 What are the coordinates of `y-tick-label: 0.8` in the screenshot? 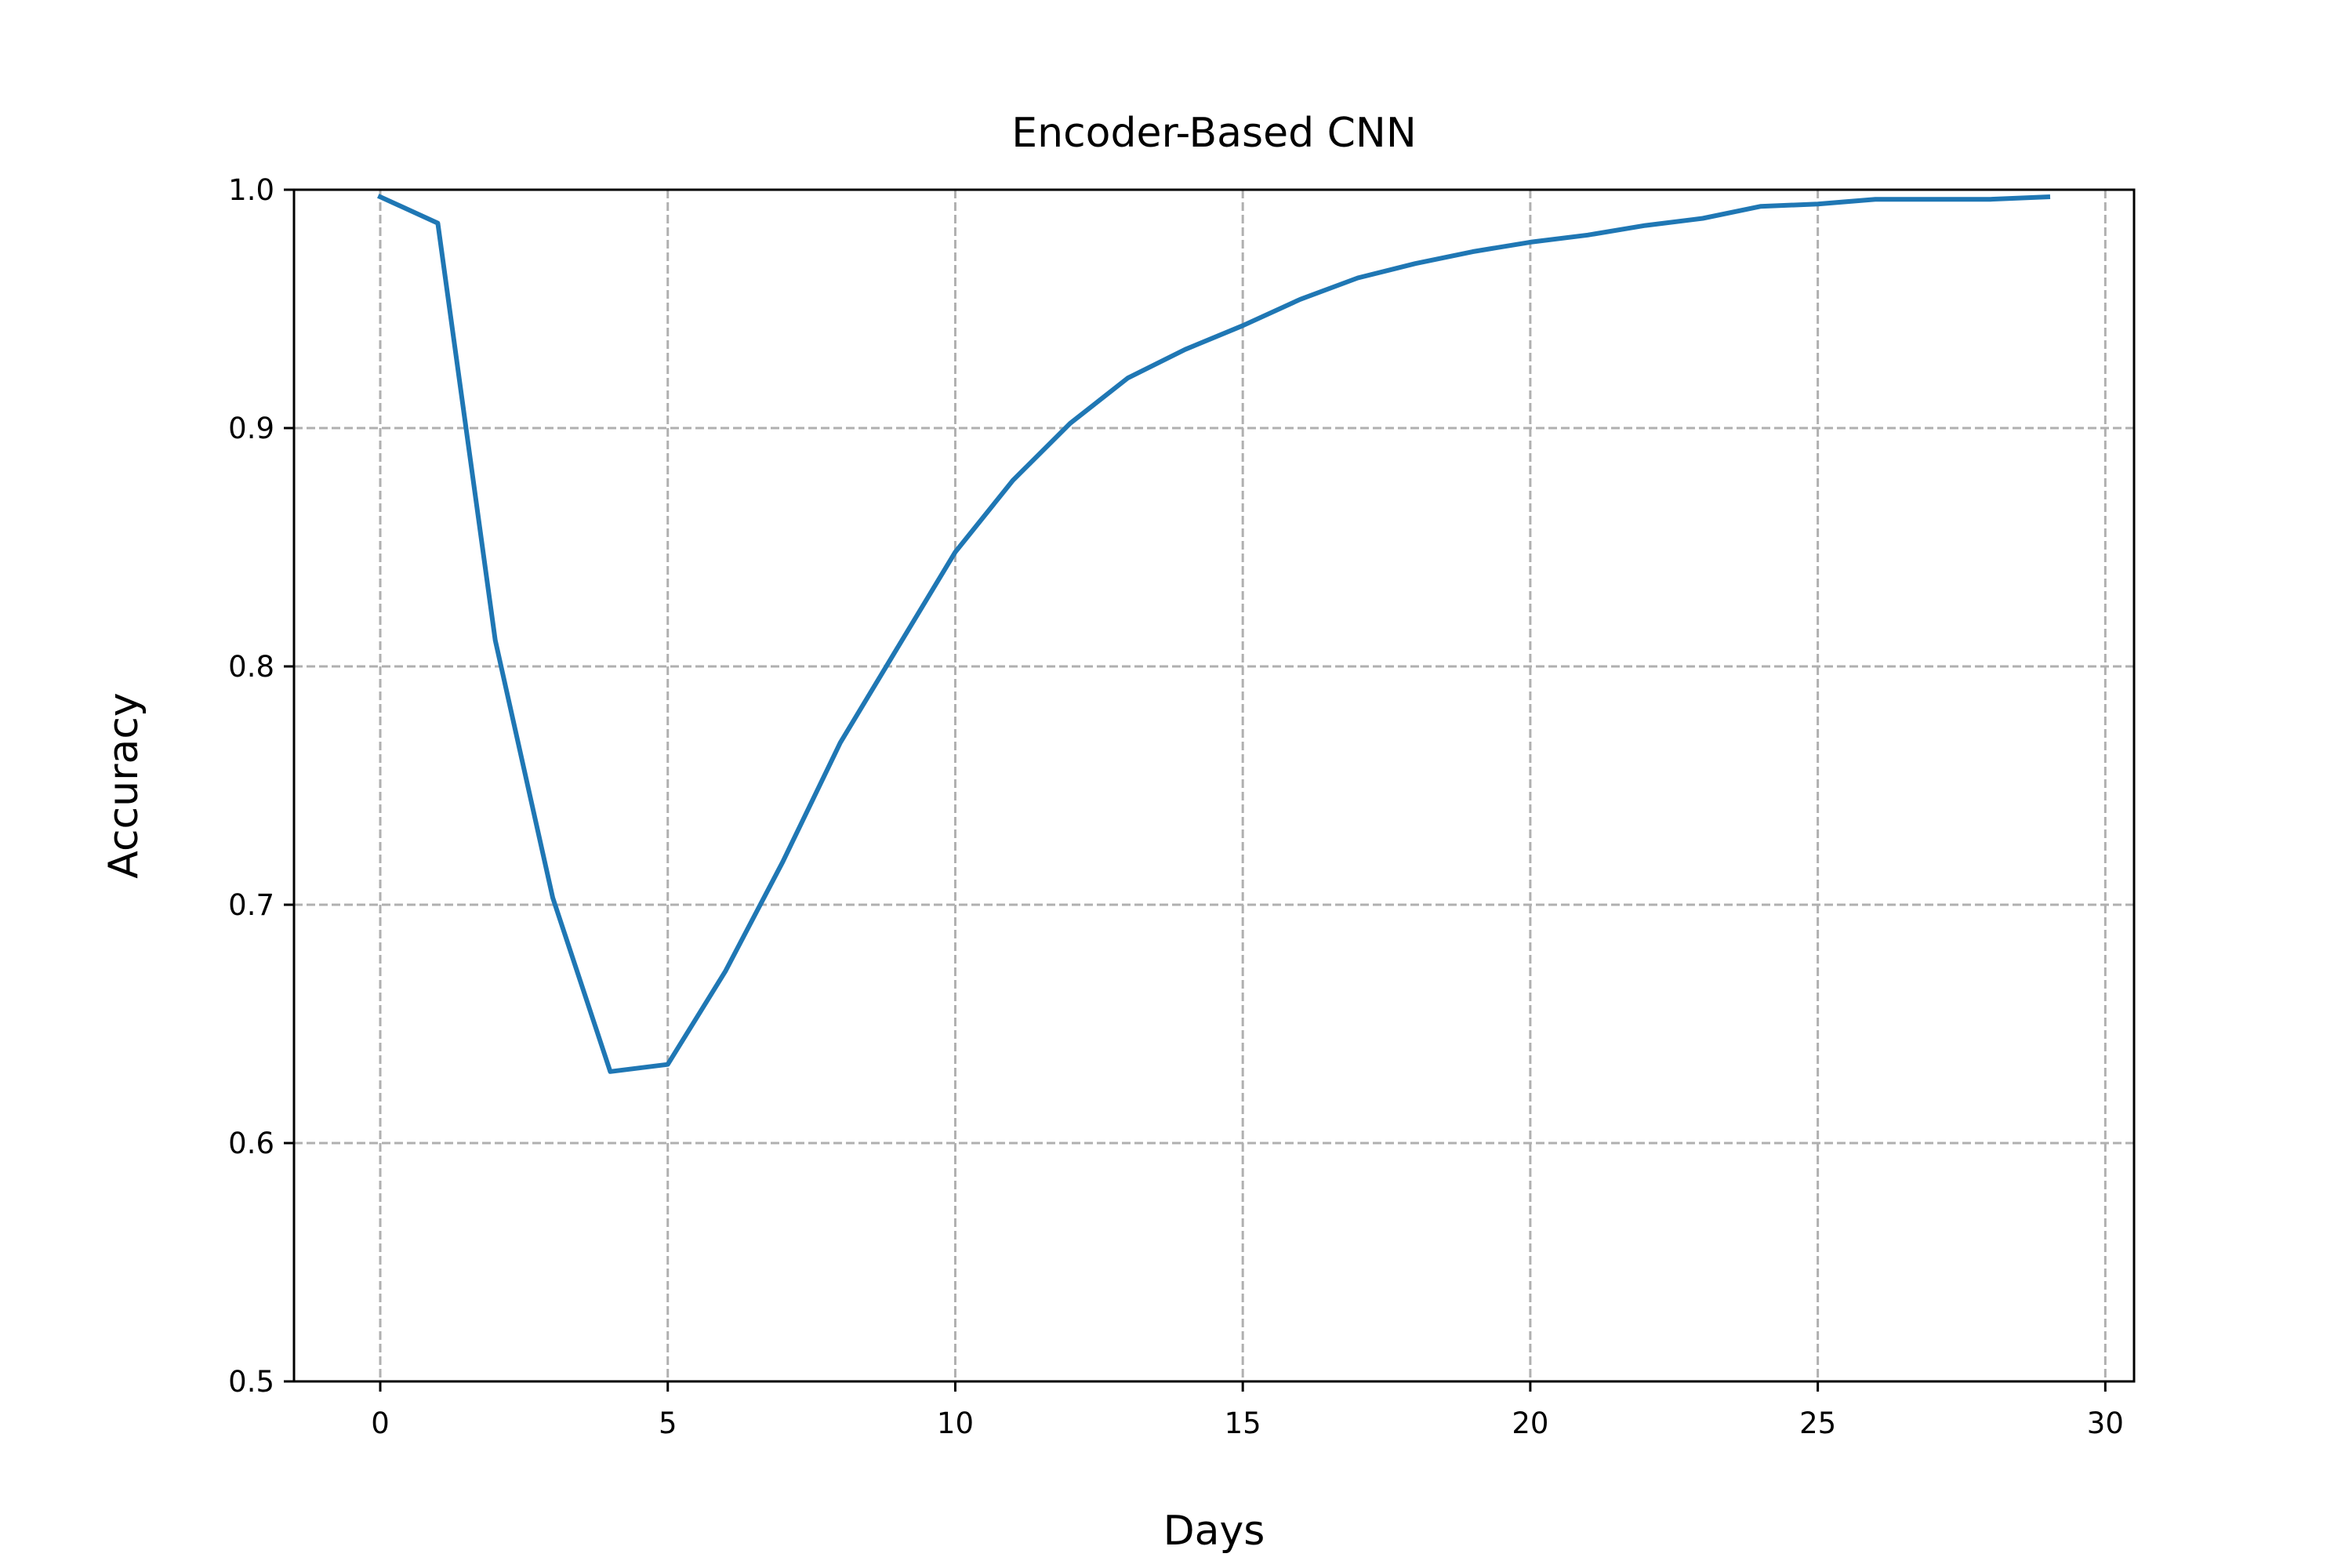 It's located at (251, 667).